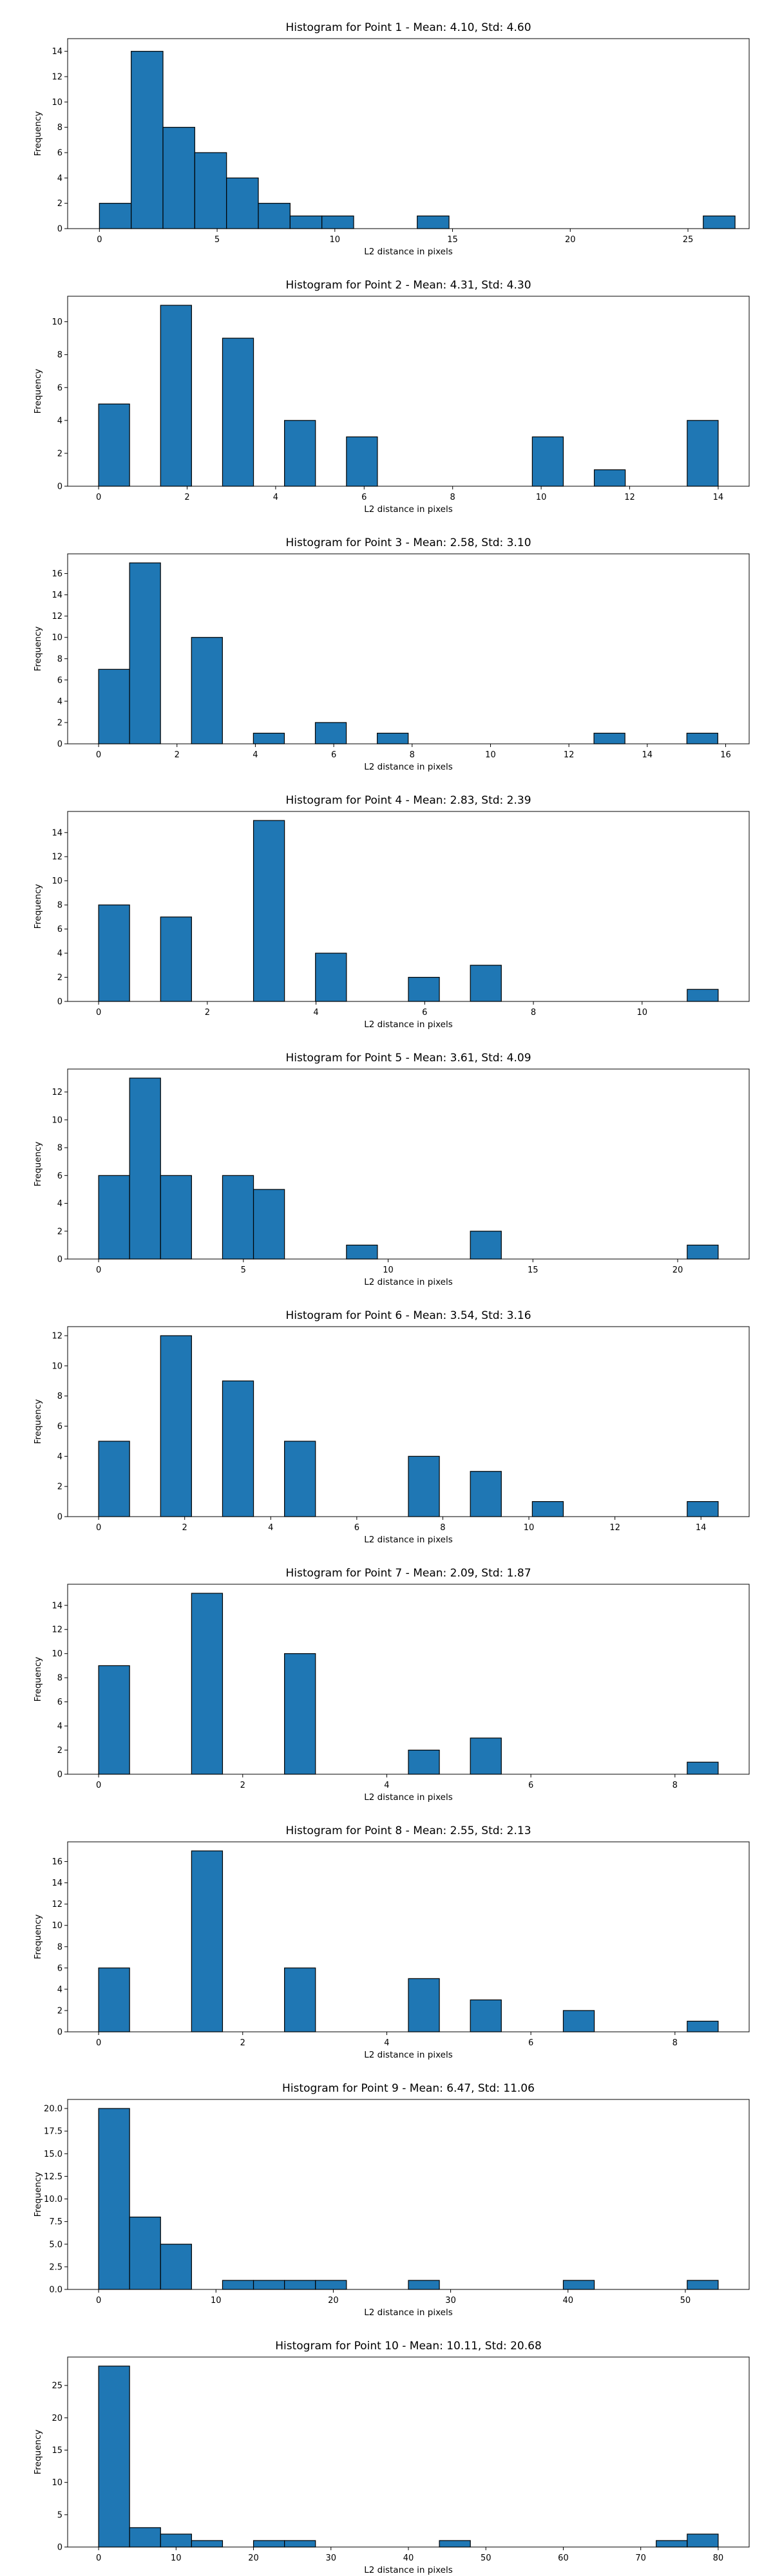  Describe the element at coordinates (53, 2154) in the screenshot. I see `y-tick-label: 15.0` at that location.